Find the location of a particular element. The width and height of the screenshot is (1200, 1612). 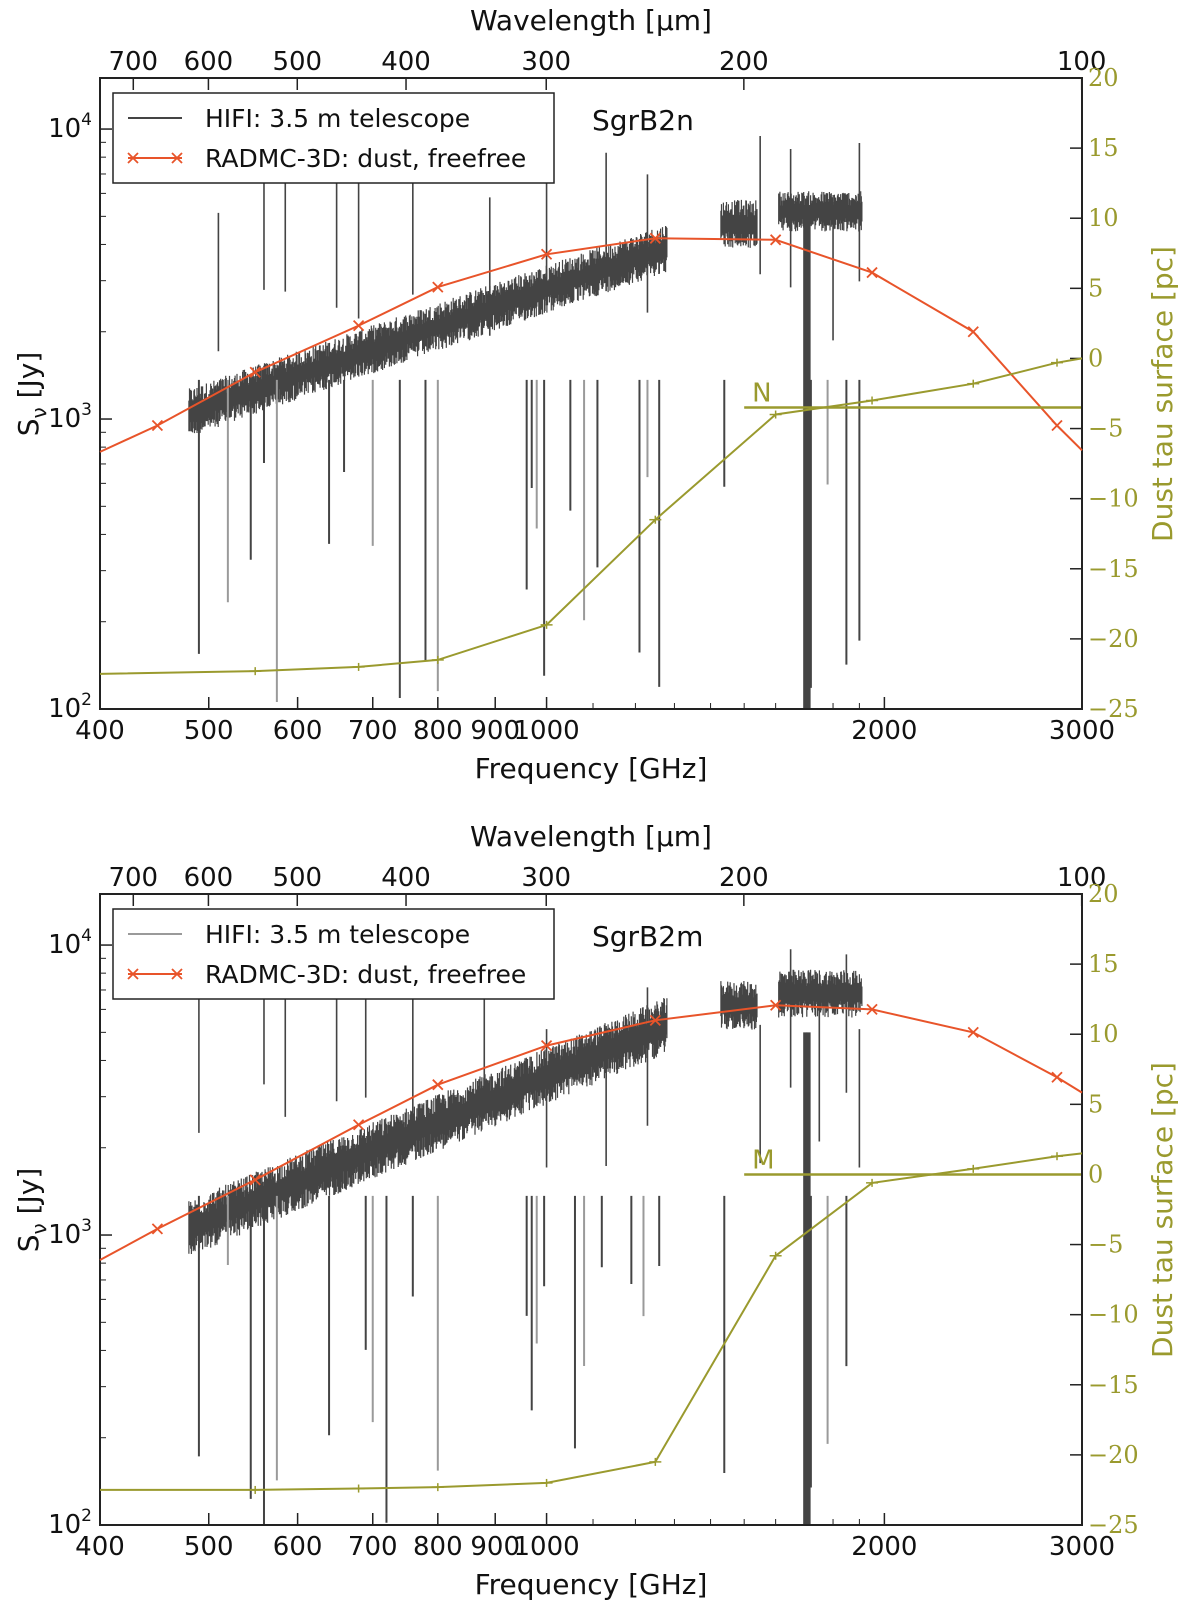

y2-tick-label: −20 is located at coordinates (1113, 639).